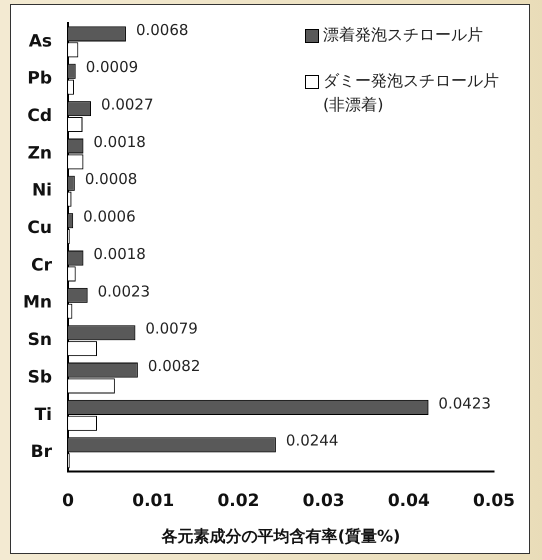  I want to click on y-tick-label: Mn, so click(37, 302).